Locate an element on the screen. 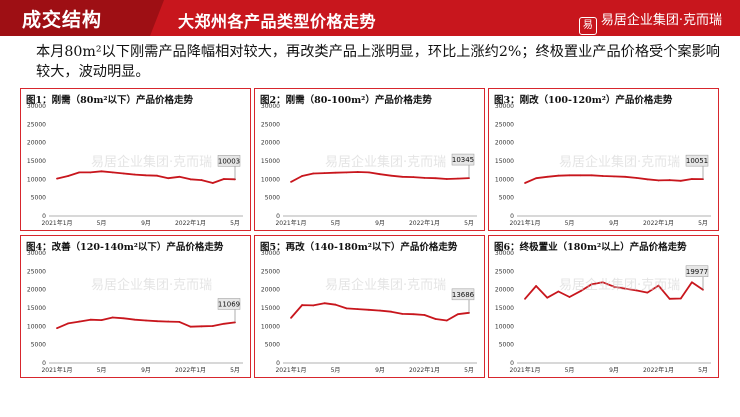 The width and height of the screenshot is (740, 417). chart-title: 图3：刚改（100-120m²）产品价格走势 is located at coordinates (583, 100).